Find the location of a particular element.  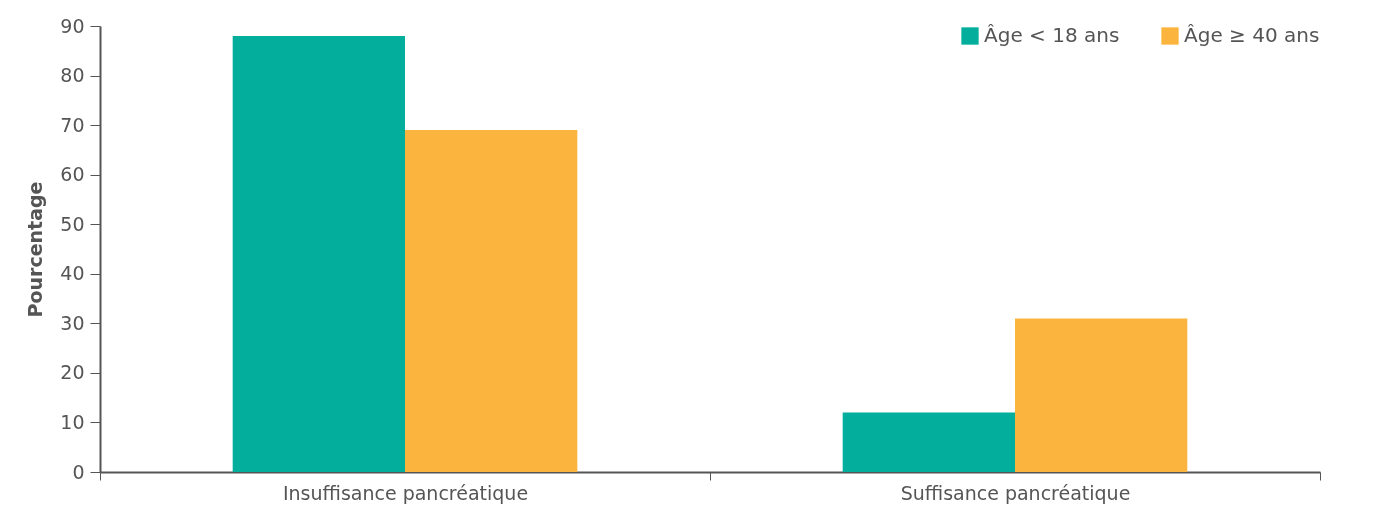

legend-label: Âge ≥ 40 ans is located at coordinates (1252, 35).